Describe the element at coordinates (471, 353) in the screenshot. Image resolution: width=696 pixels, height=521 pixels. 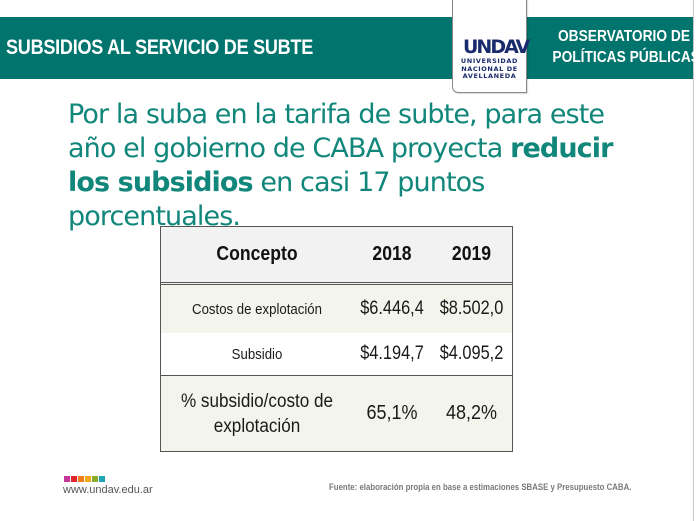
I see `cell-2019: $4.095,2` at that location.